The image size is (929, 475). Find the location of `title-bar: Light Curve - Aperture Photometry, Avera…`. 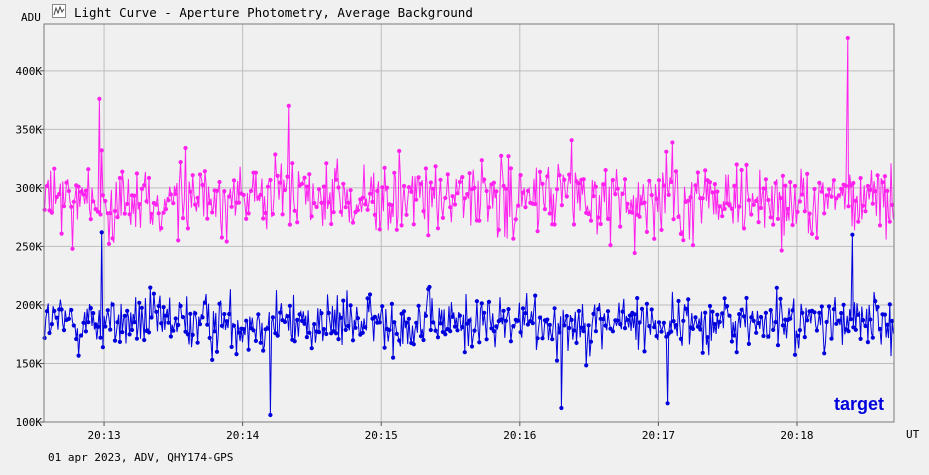

title-bar: Light Curve - Aperture Photometry, Avera… is located at coordinates (464, 12).